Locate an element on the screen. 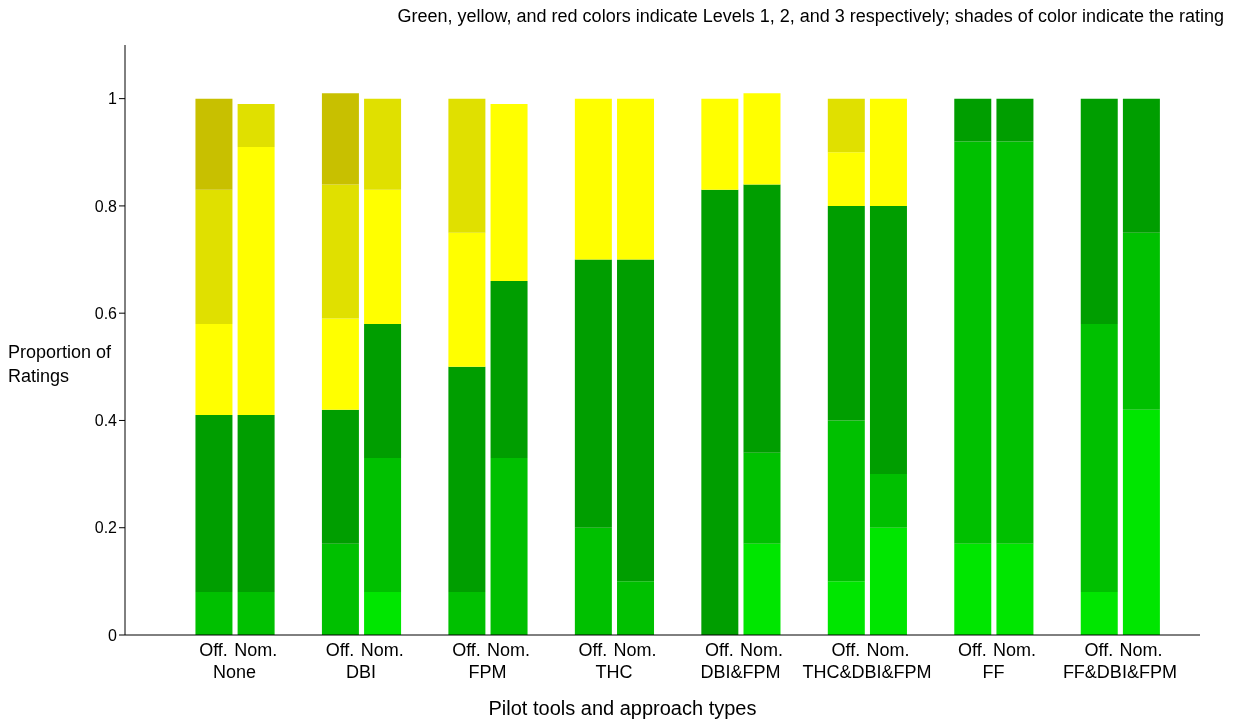  chart-title: Green, yellow, and red colors indicate Levels 1, 2, and 3 respectively; shades of color indicate the rating is located at coordinates (810, 16).